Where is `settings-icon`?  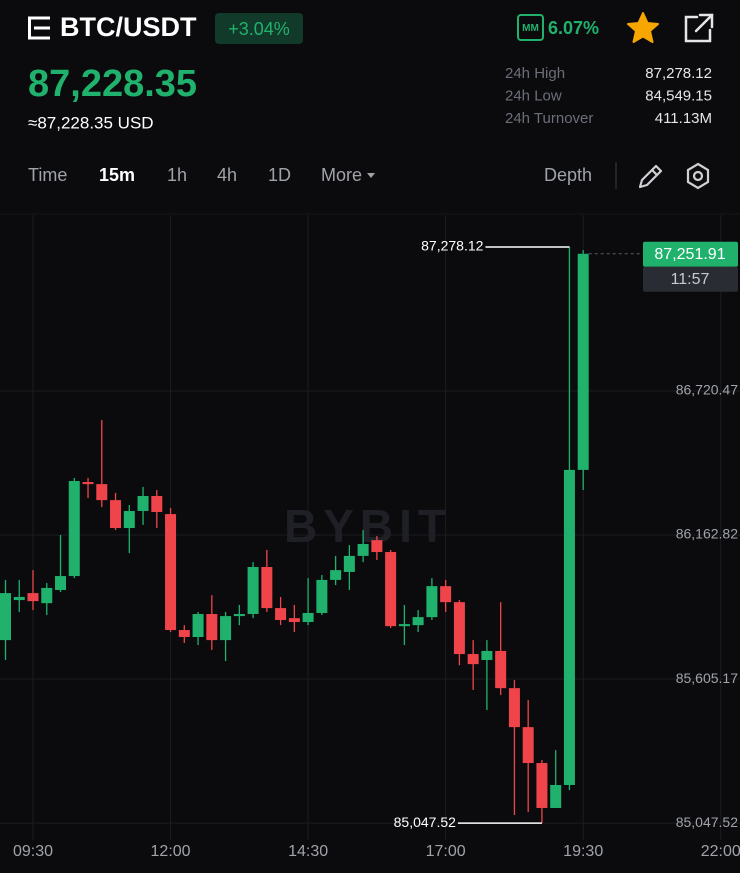
settings-icon is located at coordinates (698, 176).